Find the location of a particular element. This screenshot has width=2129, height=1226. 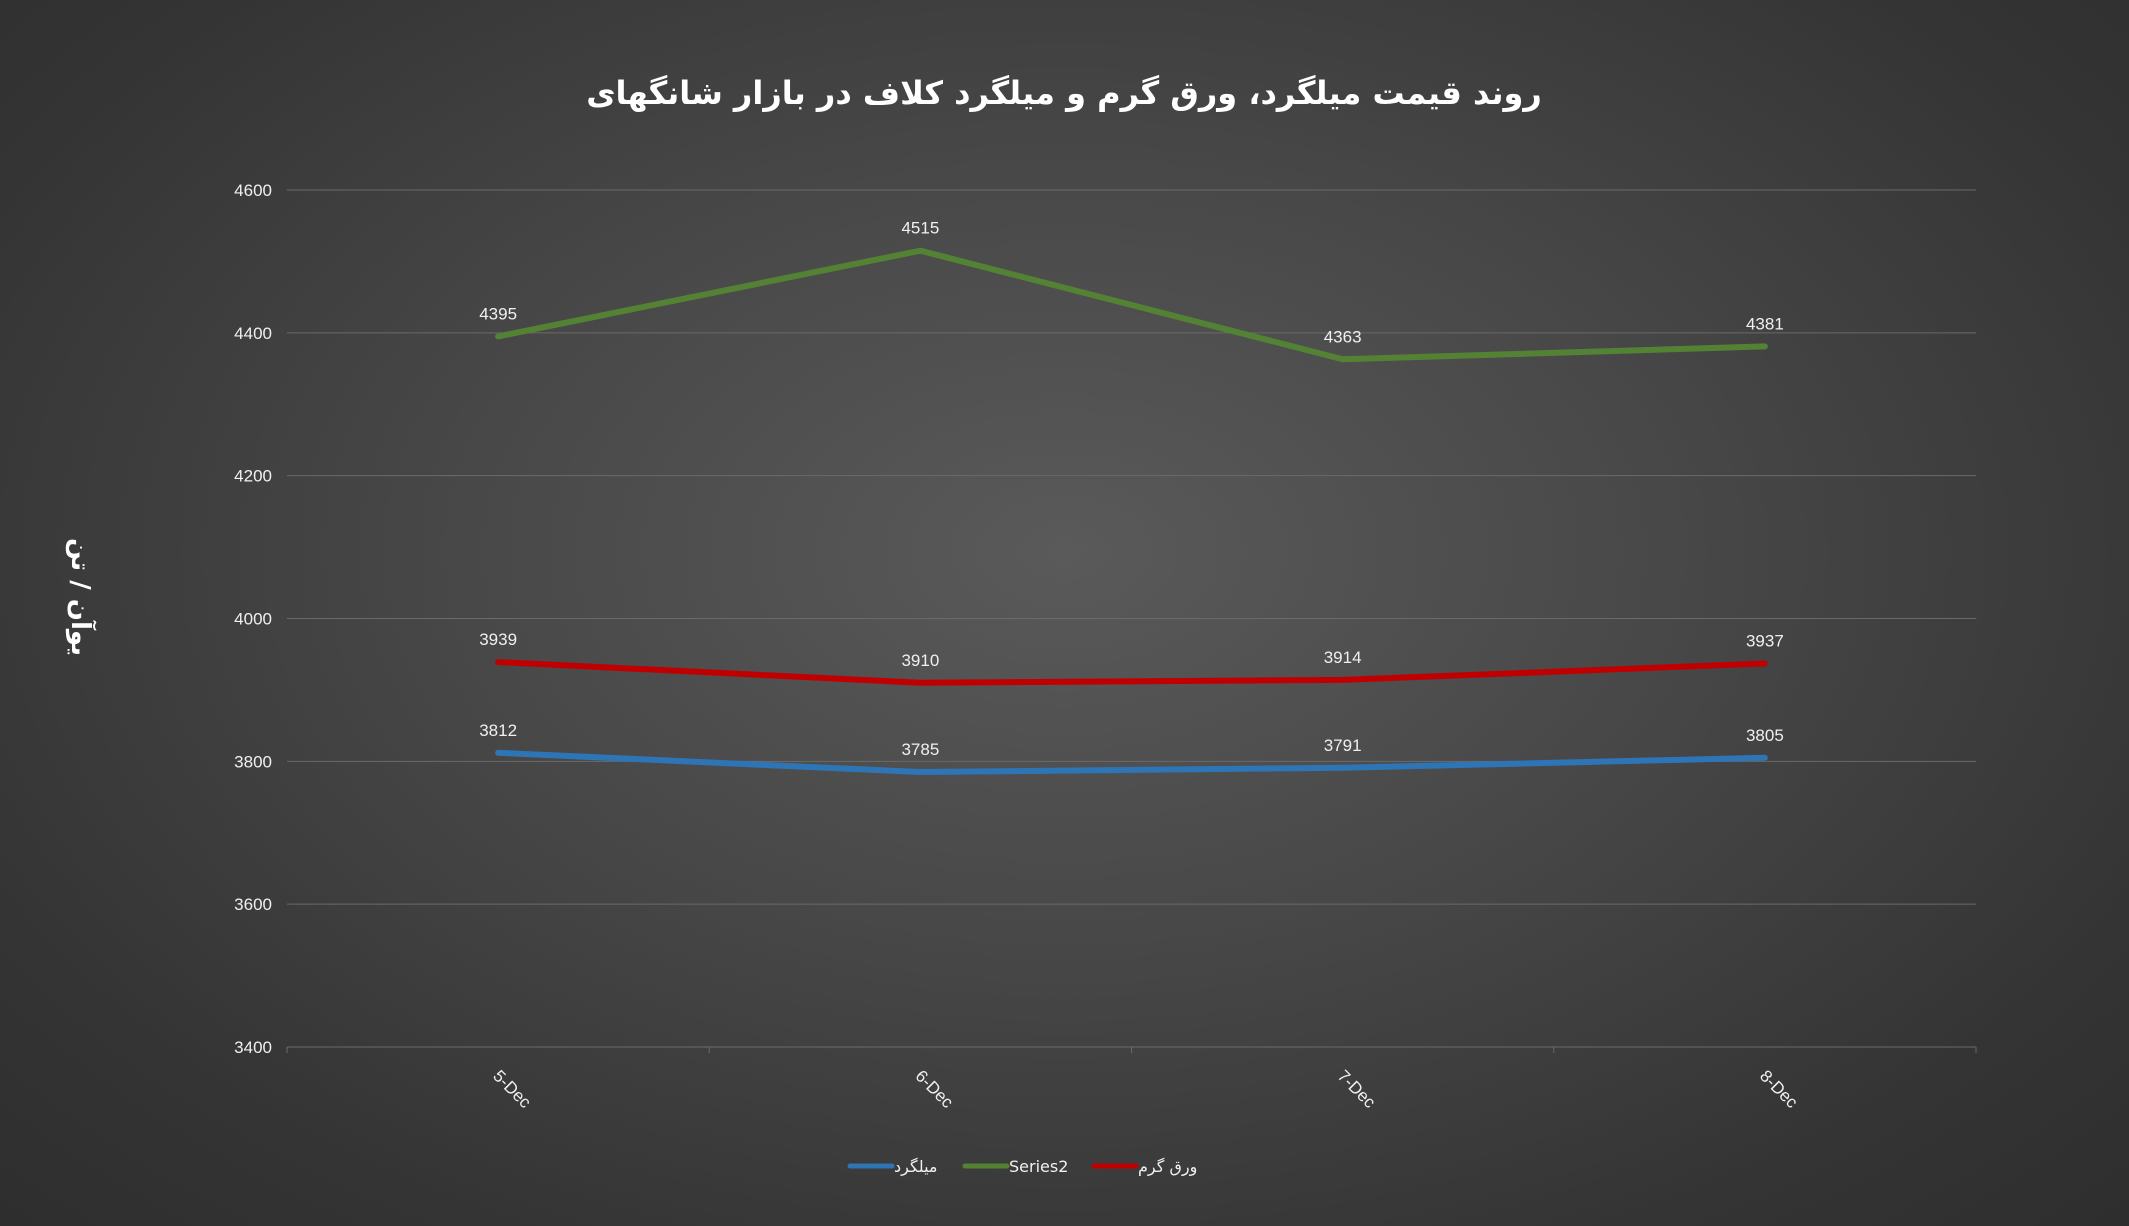

data-label: 3812 is located at coordinates (498, 730).